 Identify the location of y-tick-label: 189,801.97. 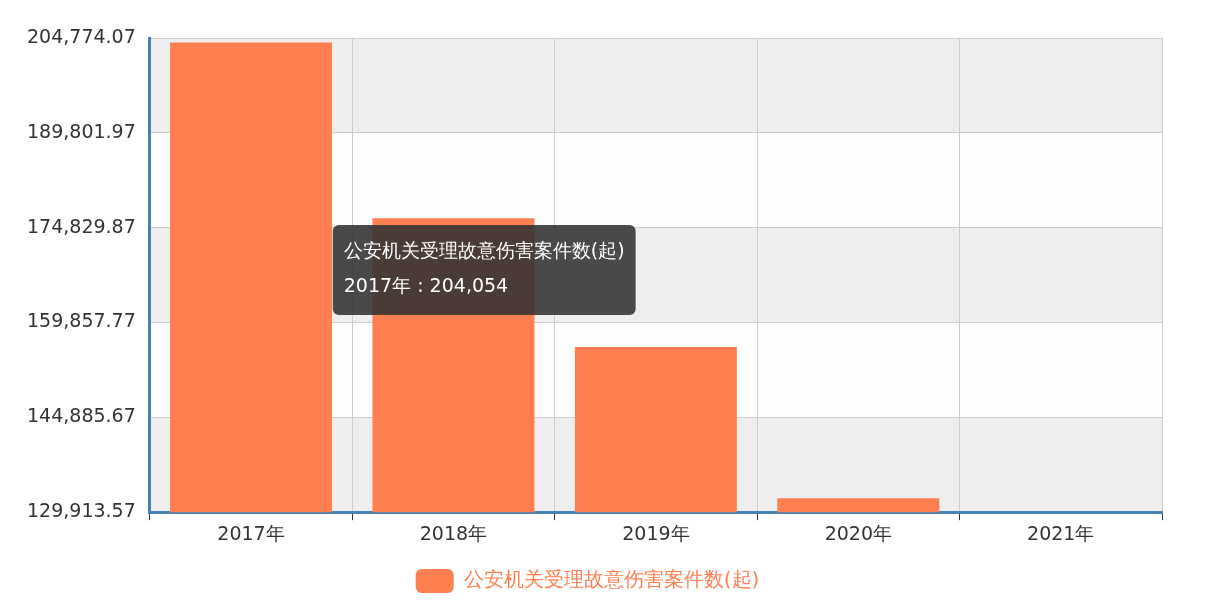
(81, 130).